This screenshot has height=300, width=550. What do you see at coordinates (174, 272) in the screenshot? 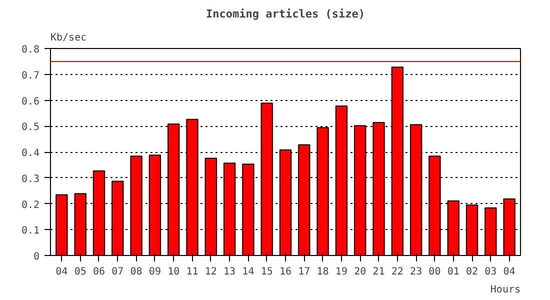
I see `x-tick-label: 10` at bounding box center [174, 272].